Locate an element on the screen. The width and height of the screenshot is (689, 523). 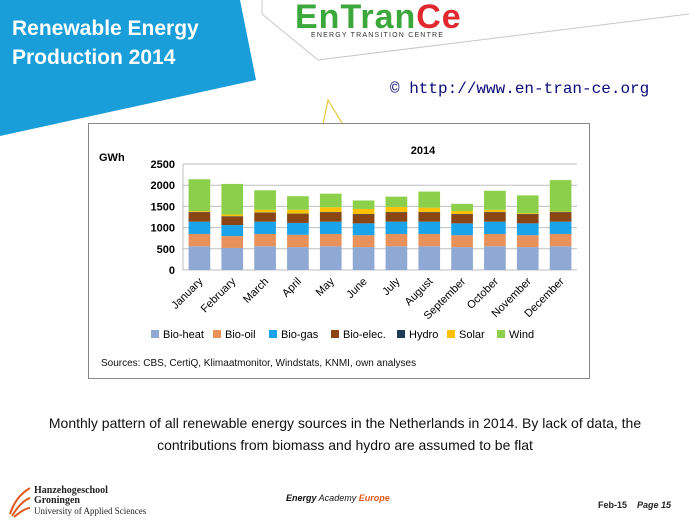
legend-label: Bio-heat is located at coordinates (183, 335).